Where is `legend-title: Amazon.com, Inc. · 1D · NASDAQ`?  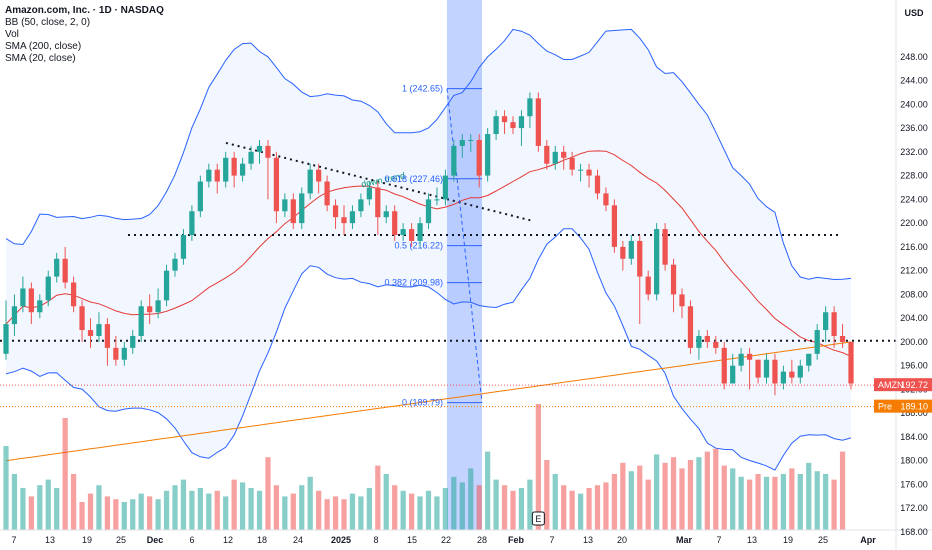
legend-title: Amazon.com, Inc. · 1D · NASDAQ is located at coordinates (84, 10).